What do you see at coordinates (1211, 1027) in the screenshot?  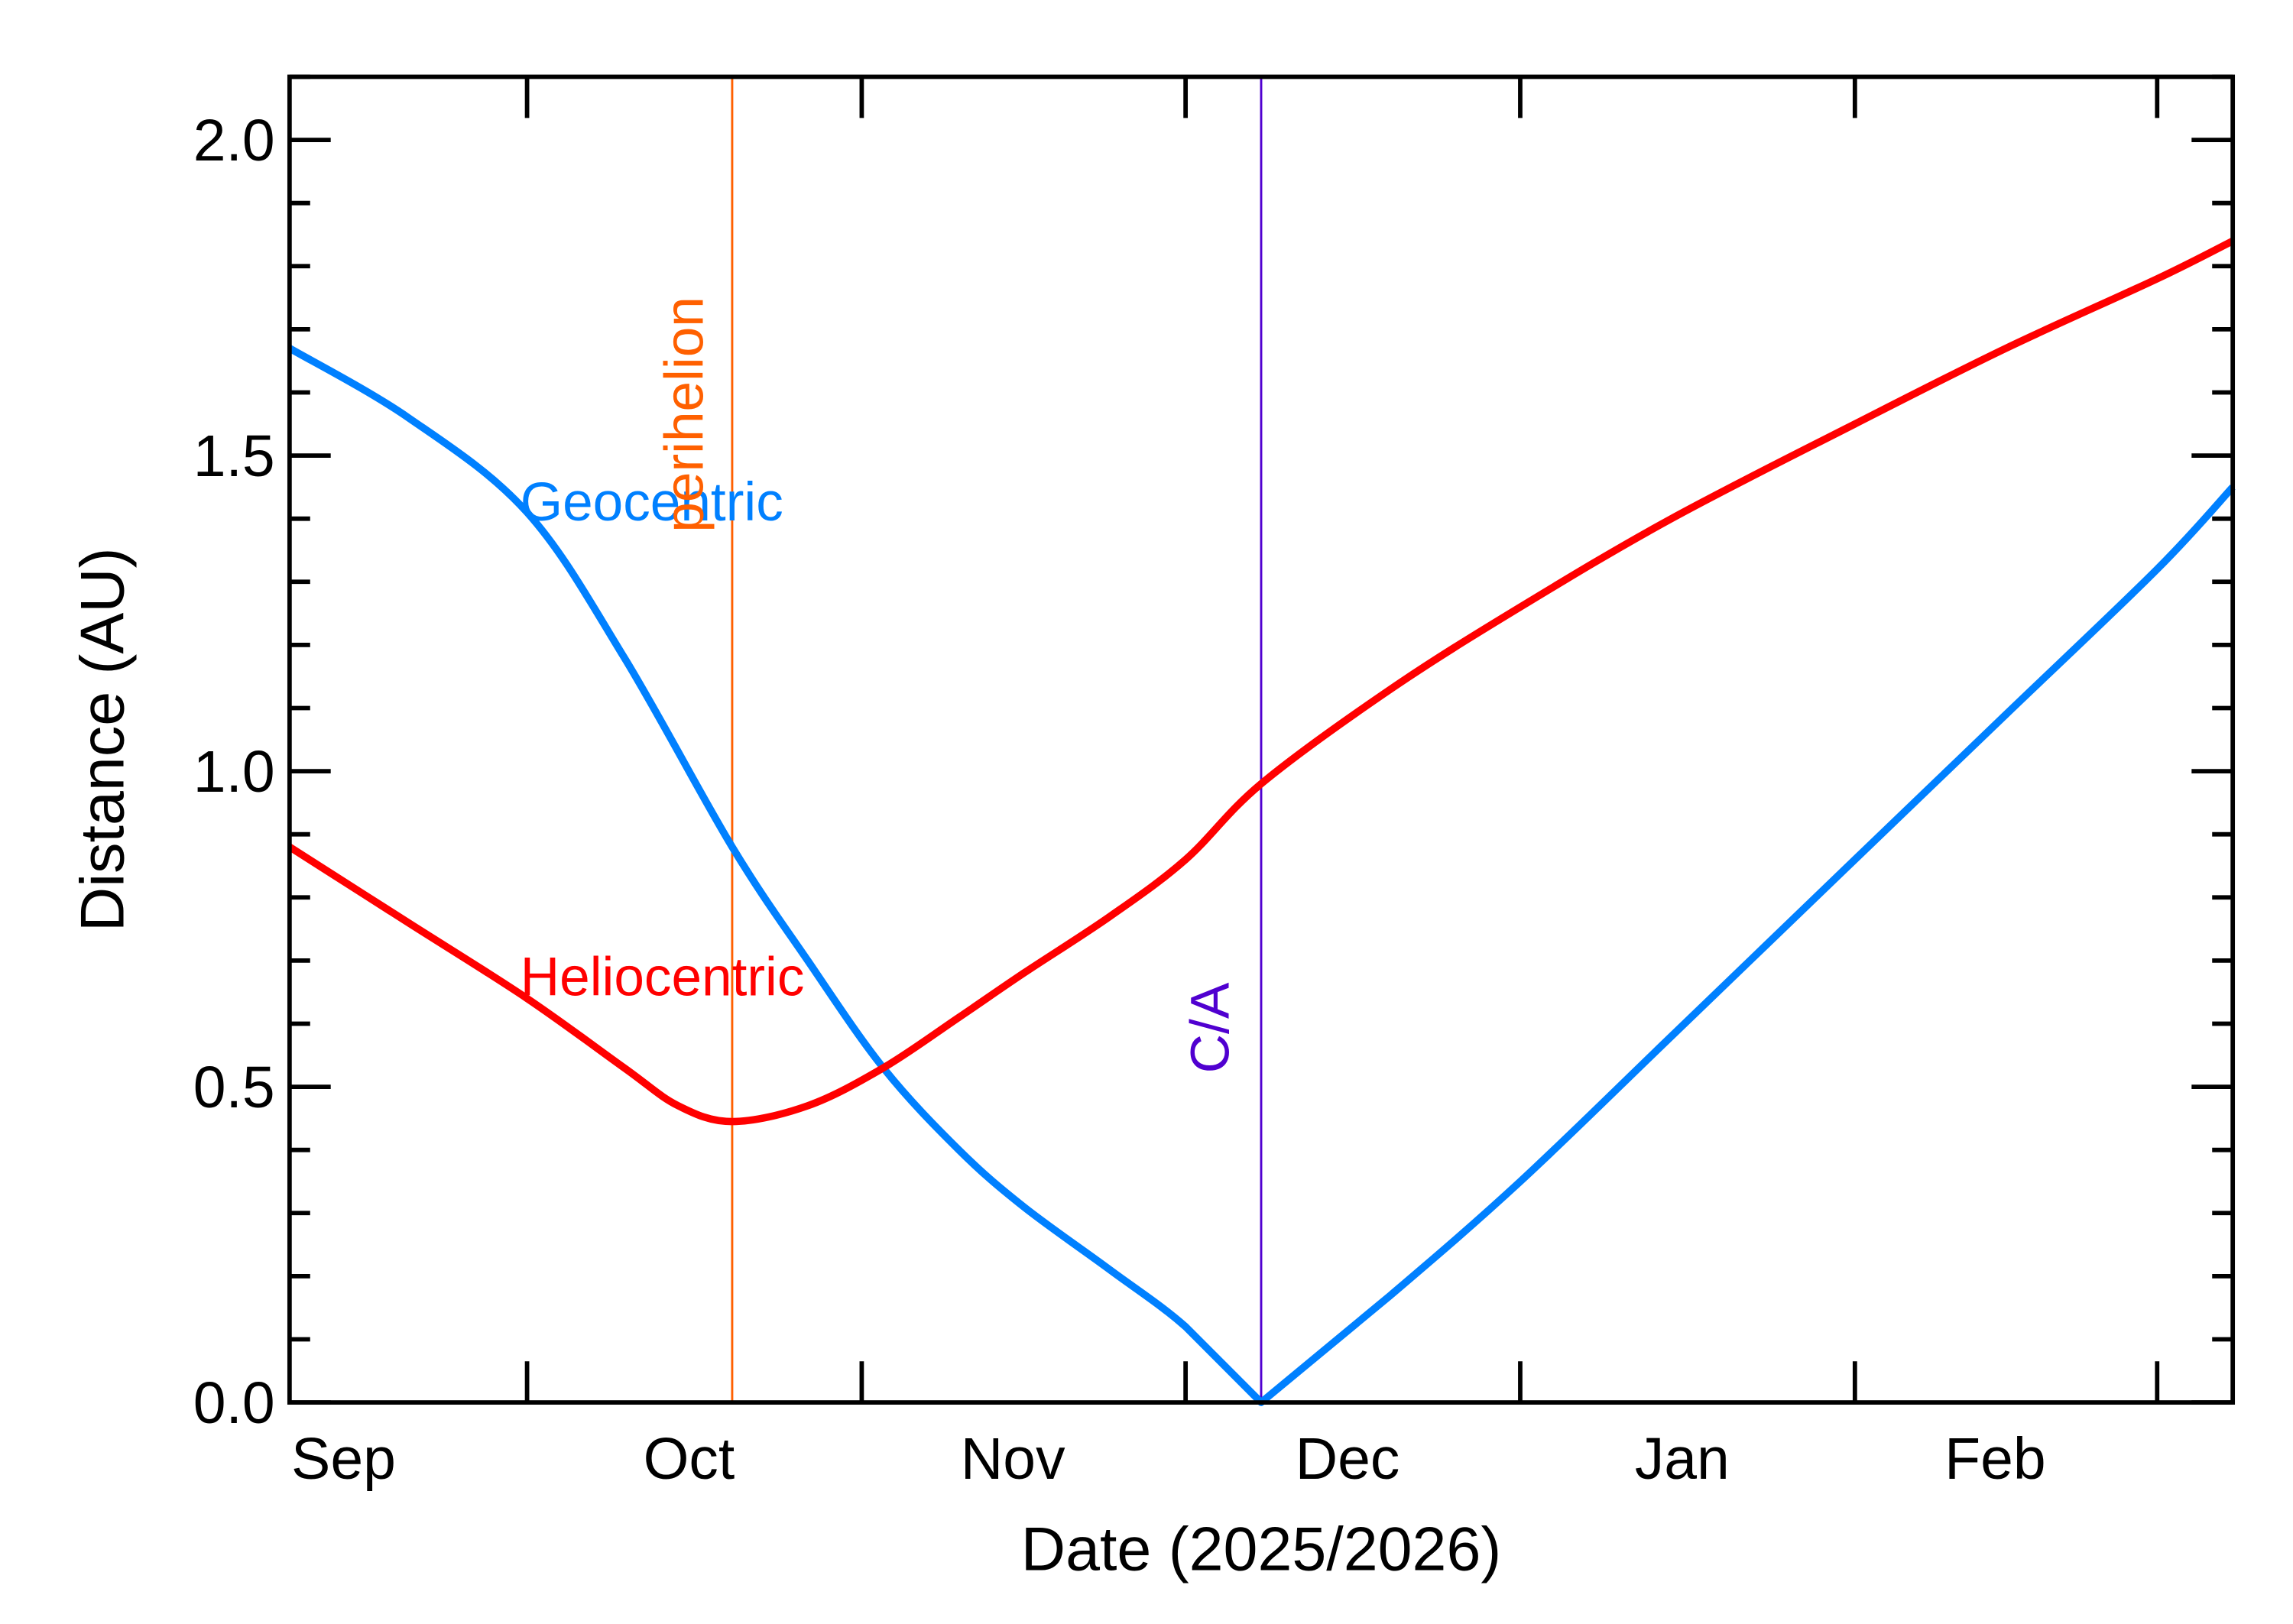 I see `marker-label-ca: C/A` at bounding box center [1211, 1027].